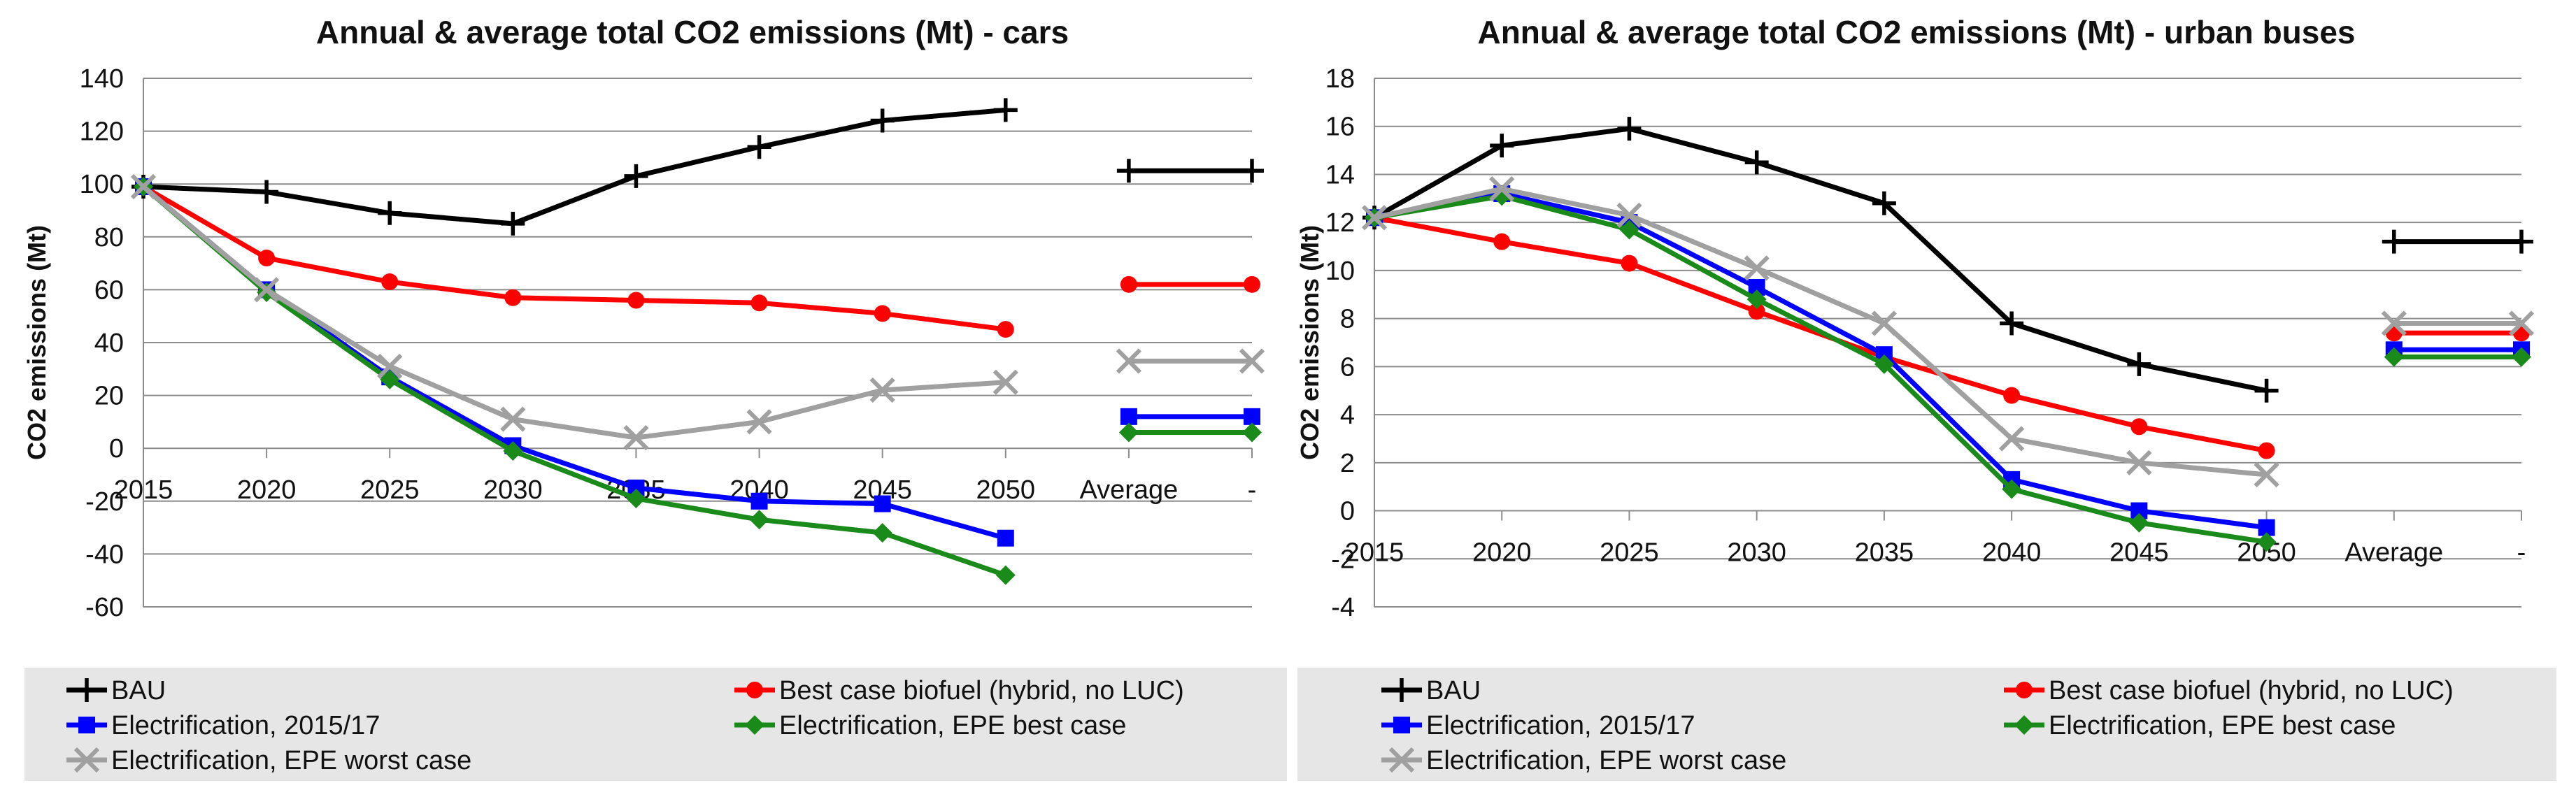 This screenshot has width=2576, height=811. Describe the element at coordinates (1128, 490) in the screenshot. I see `x-tick-label: Average` at that location.